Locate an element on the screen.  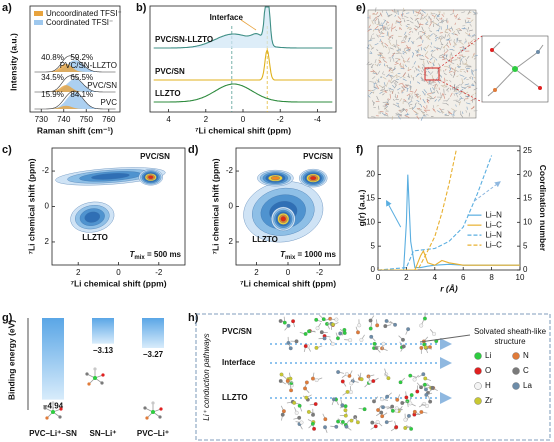
sample-label: PVC/SN-LLZTO is located at coordinates (184, 39).